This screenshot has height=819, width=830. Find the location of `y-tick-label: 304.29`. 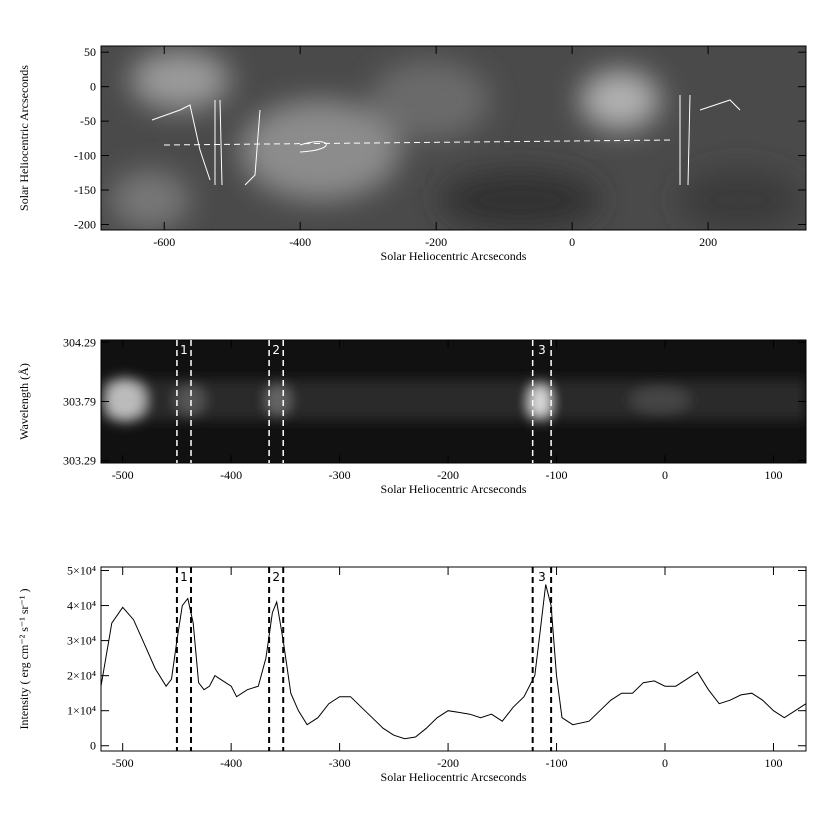

y-tick-label: 304.29 is located at coordinates (79, 342).